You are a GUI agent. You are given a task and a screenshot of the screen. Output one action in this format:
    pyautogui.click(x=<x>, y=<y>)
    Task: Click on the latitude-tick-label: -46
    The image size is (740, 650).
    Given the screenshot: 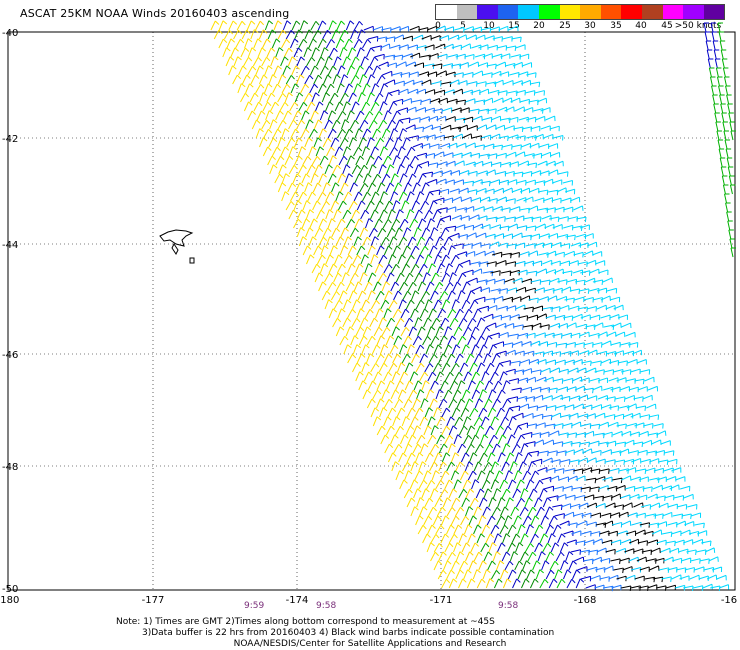 What is the action you would take?
    pyautogui.click(x=10, y=355)
    